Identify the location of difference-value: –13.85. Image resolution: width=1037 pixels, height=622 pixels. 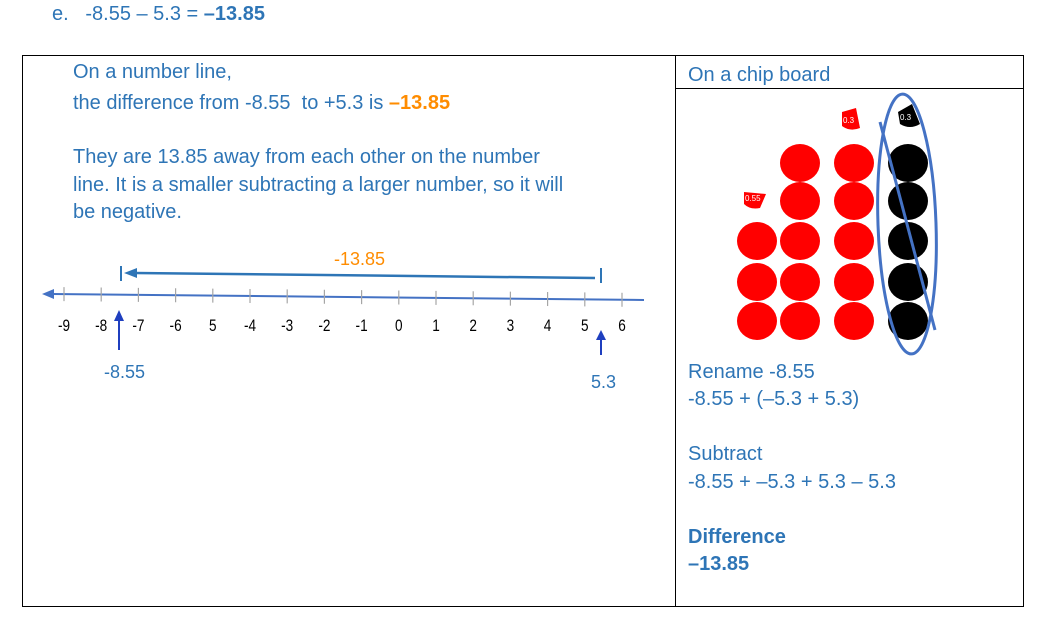
(719, 564).